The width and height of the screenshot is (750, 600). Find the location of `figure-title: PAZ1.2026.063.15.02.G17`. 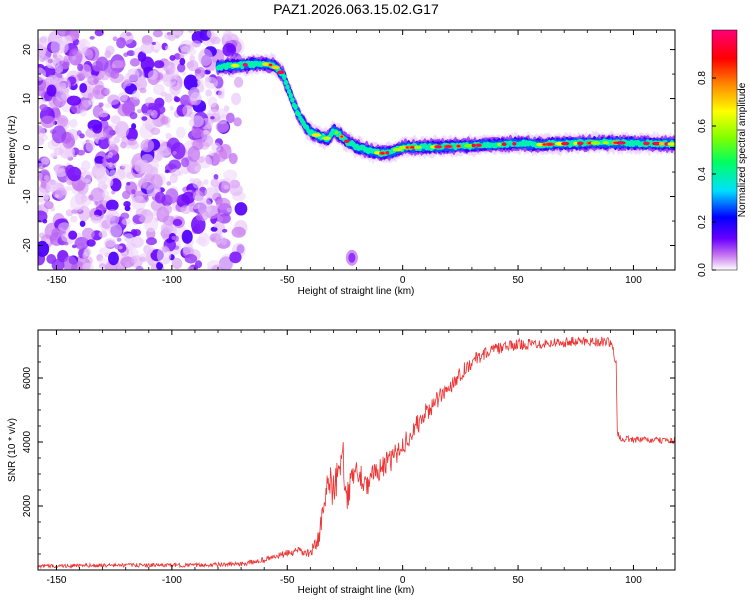

figure-title: PAZ1.2026.063.15.02.G17 is located at coordinates (356, 9).